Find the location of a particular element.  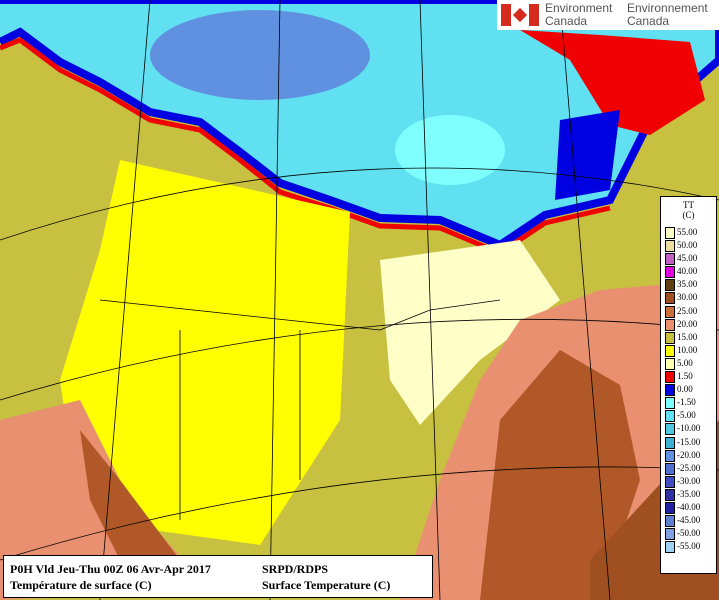

legend-label: -15.00 is located at coordinates (689, 441).